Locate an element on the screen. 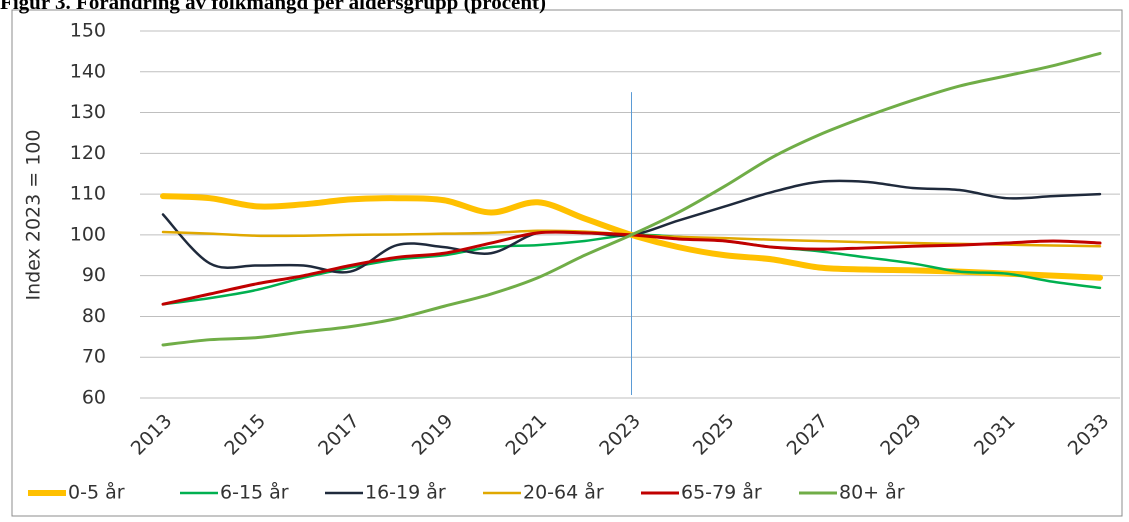 The width and height of the screenshot is (1129, 522). x-tick-label: 2029 is located at coordinates (901, 435).